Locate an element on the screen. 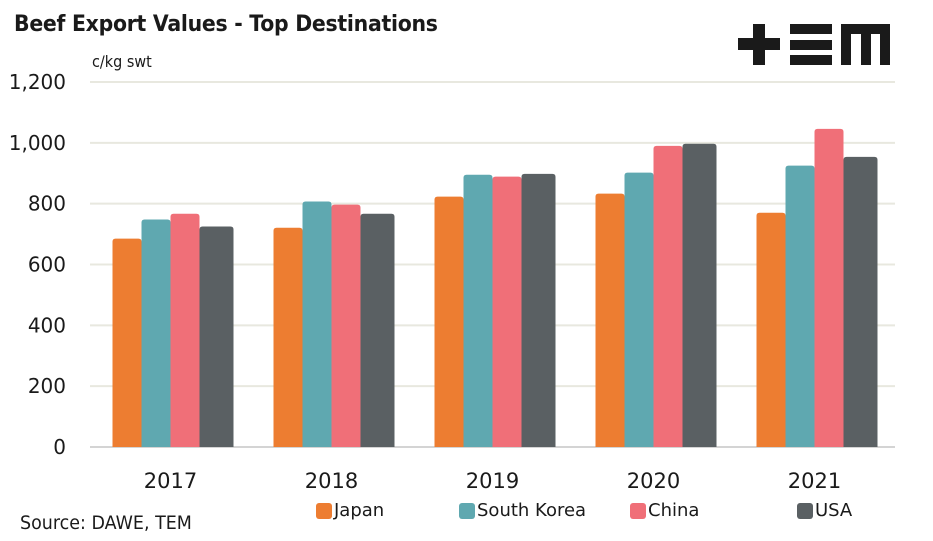 The height and width of the screenshot is (541, 933). bar-usa-2021 is located at coordinates (860, 301).